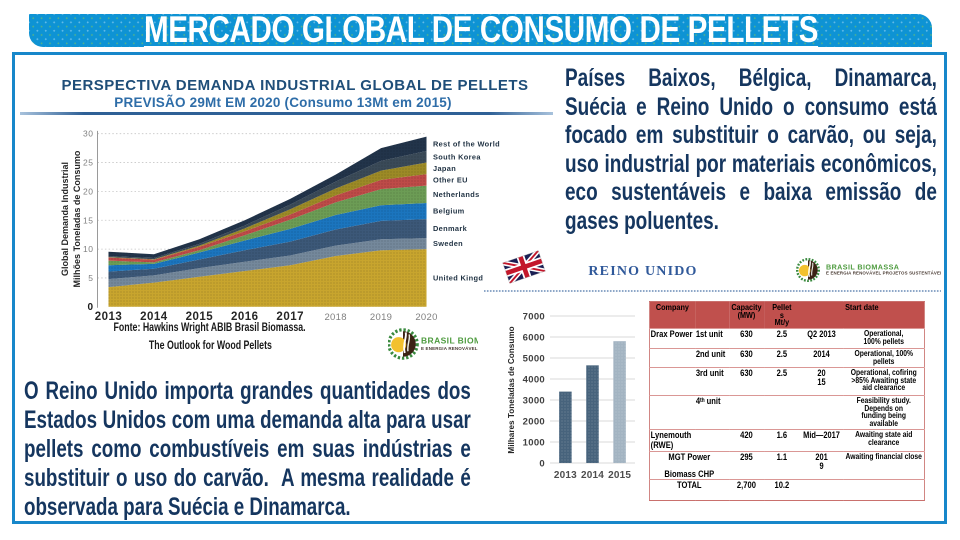  I want to click on table-cell: 201 9, so click(821, 462).